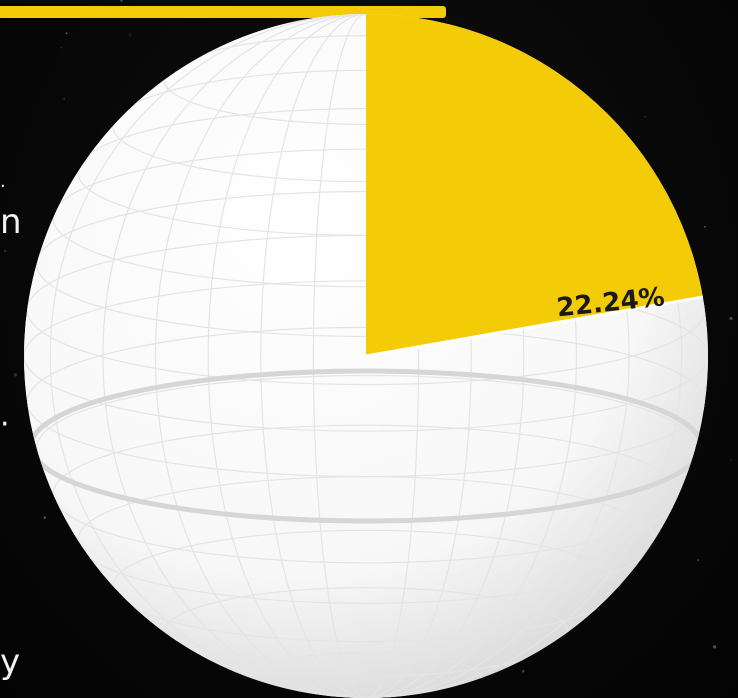 The height and width of the screenshot is (698, 738). Describe the element at coordinates (10, 662) in the screenshot. I see `cropped-text-fragment: y` at that location.